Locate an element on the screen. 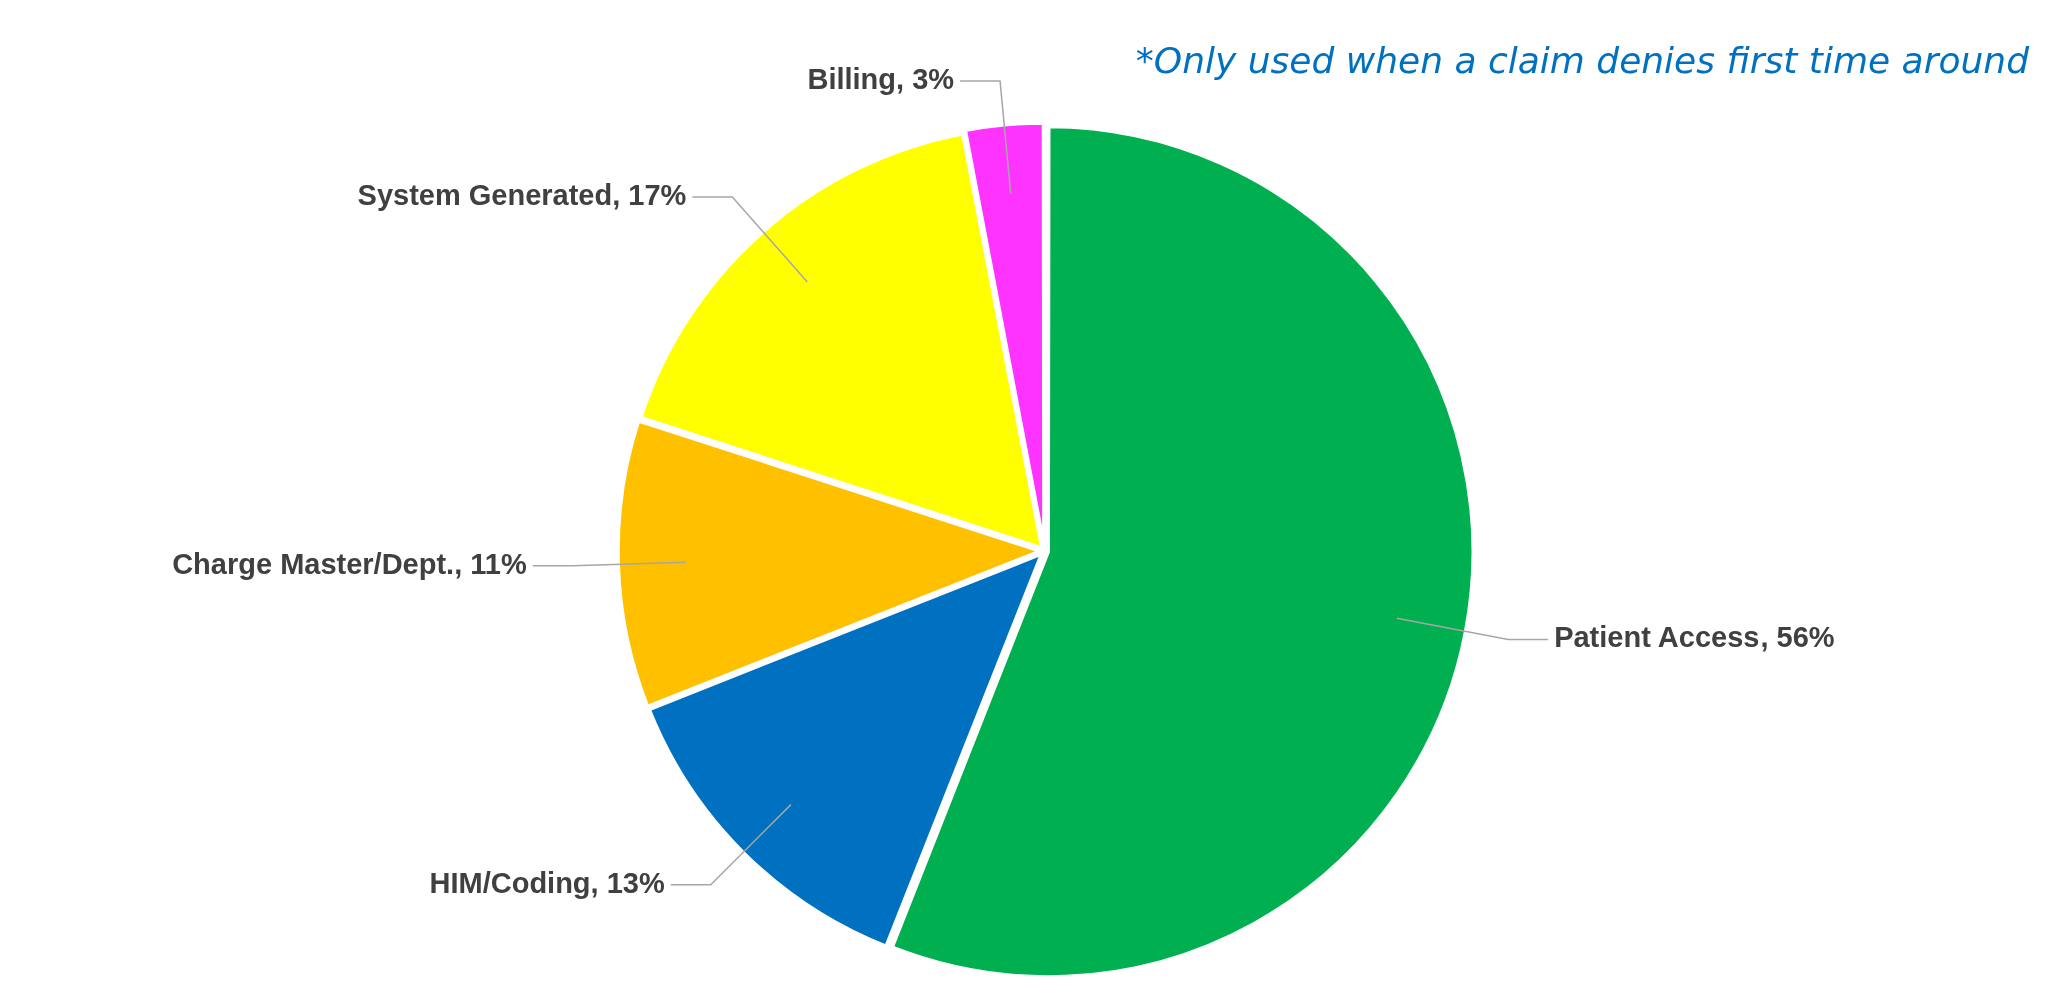 The image size is (2049, 1002). slice-label: Patient Access is located at coordinates (1657, 637).